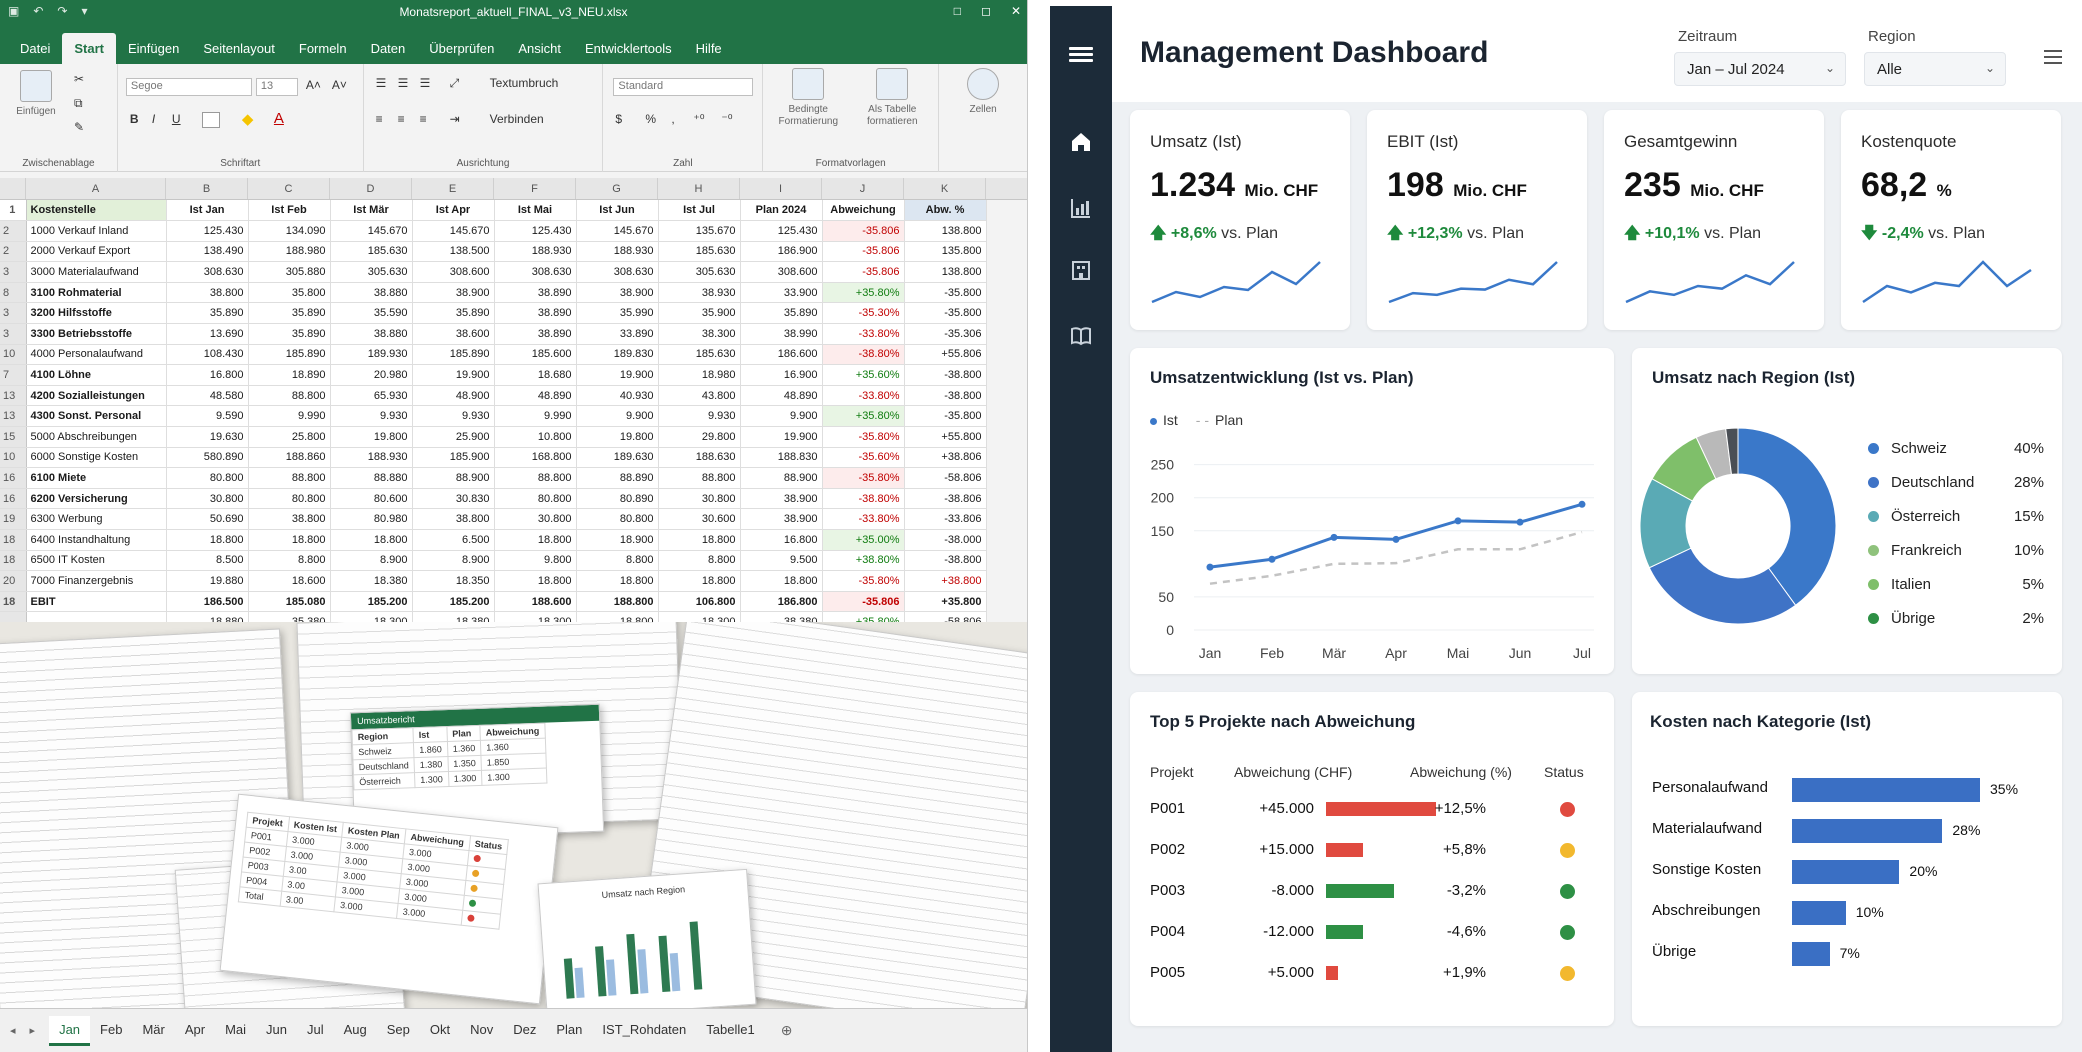  What do you see at coordinates (79, 127) in the screenshot?
I see `format-painter-icon: ✎` at bounding box center [79, 127].